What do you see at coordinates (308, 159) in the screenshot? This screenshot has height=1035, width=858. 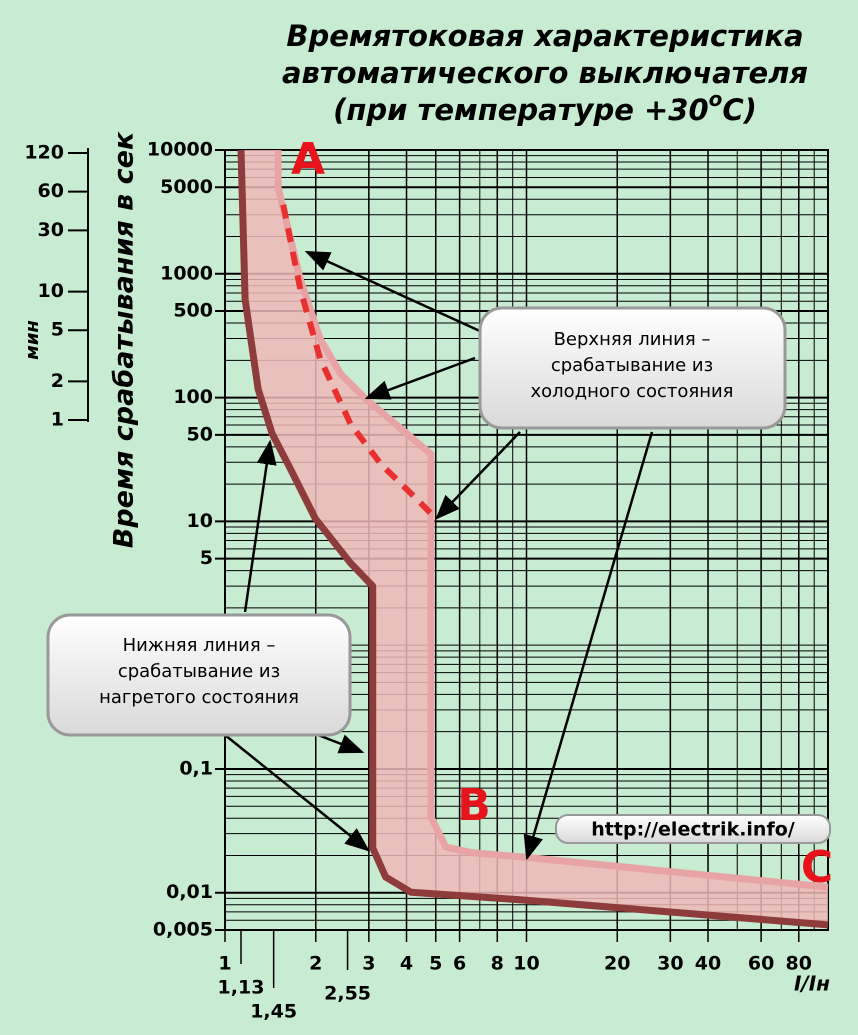 I see `label-a: A` at bounding box center [308, 159].